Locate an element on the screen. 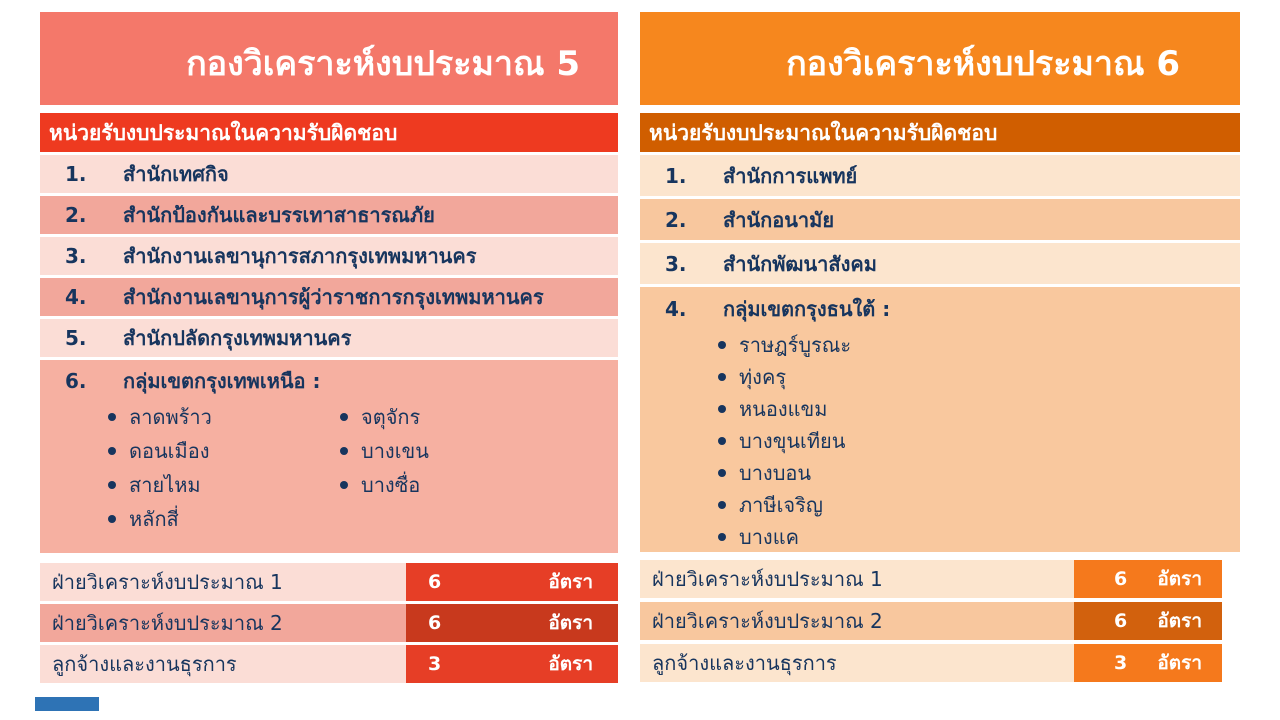  district-item: จตุจักร is located at coordinates (384, 417).